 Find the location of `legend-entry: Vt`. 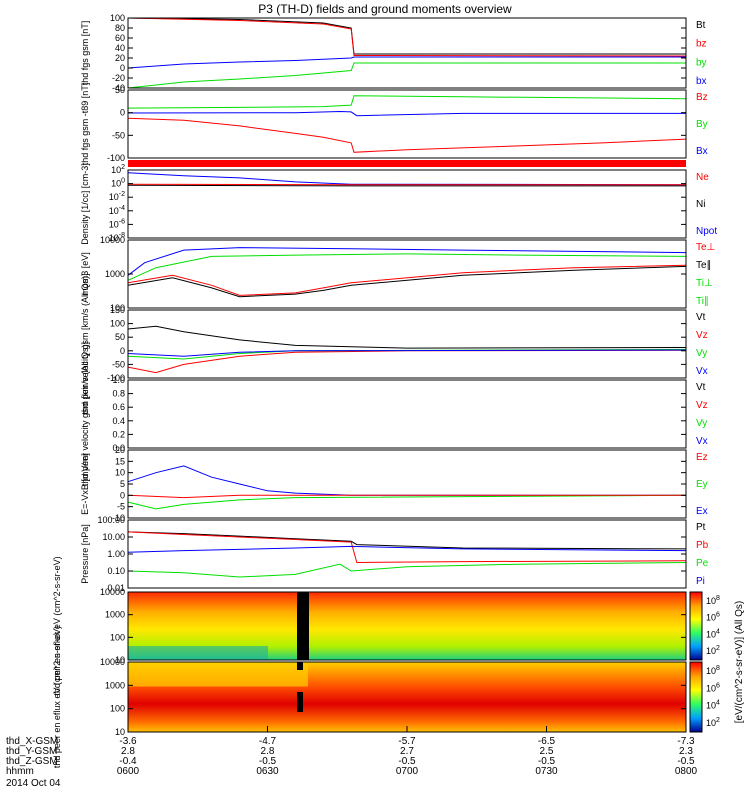

legend-entry: Vt is located at coordinates (701, 387).